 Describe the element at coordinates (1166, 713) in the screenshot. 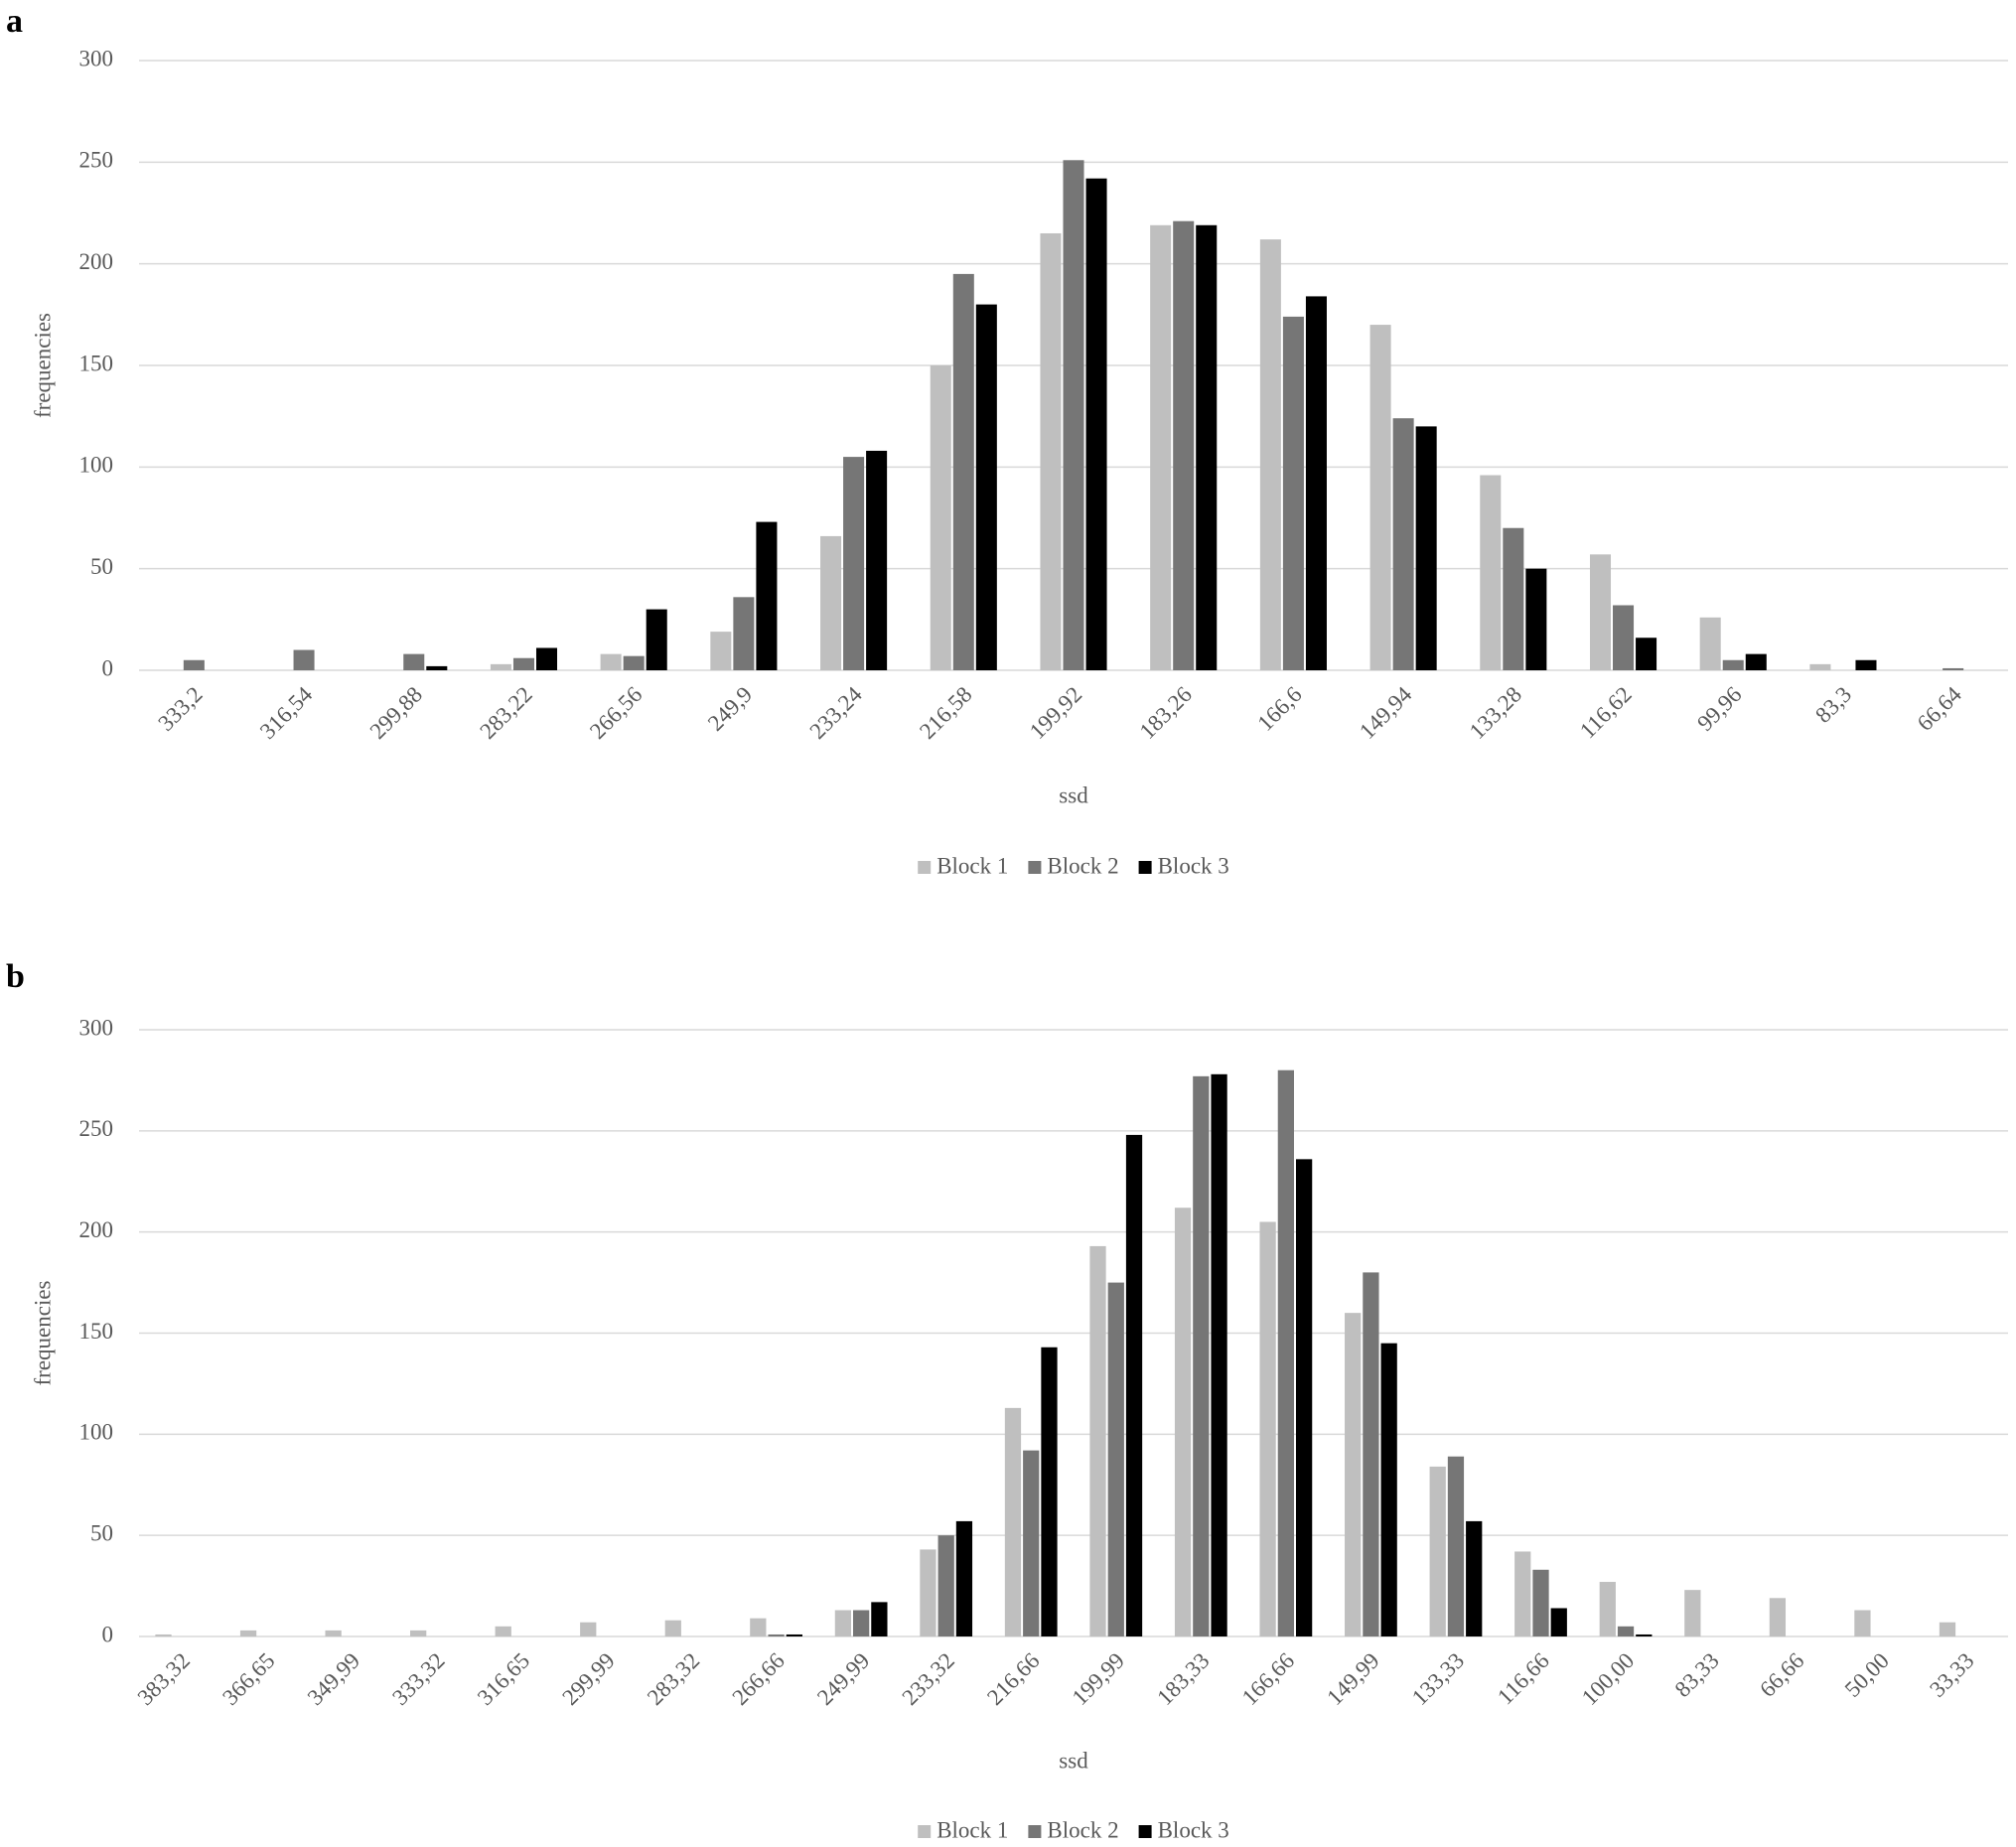

I see `x-tick-label: 183,26` at that location.